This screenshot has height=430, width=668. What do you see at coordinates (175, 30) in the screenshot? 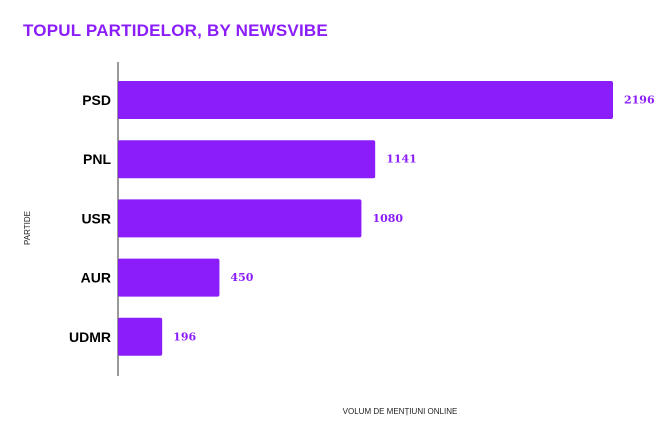
I see `page-title: TOPUL PARTIDELOR, BY NEWSVIBE` at bounding box center [175, 30].